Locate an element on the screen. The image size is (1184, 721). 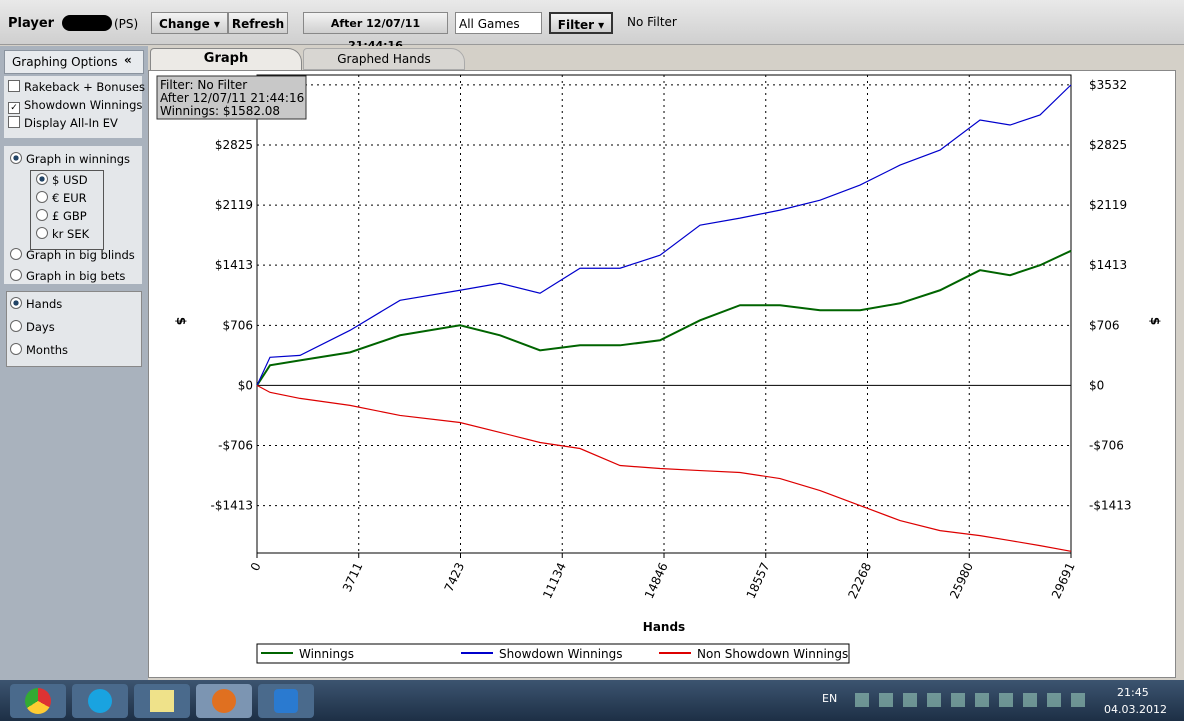
option-label: kr SEK is located at coordinates (71, 234).